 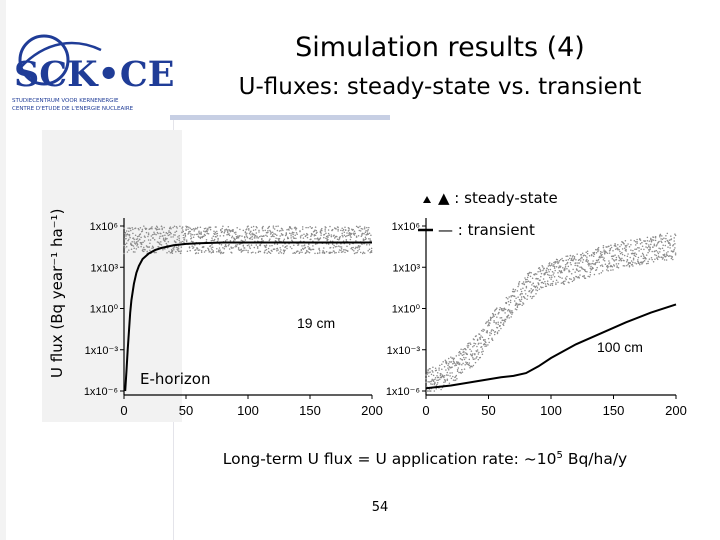 What do you see at coordinates (44, 60) in the screenshot?
I see `logo-swirl-icon` at bounding box center [44, 60].